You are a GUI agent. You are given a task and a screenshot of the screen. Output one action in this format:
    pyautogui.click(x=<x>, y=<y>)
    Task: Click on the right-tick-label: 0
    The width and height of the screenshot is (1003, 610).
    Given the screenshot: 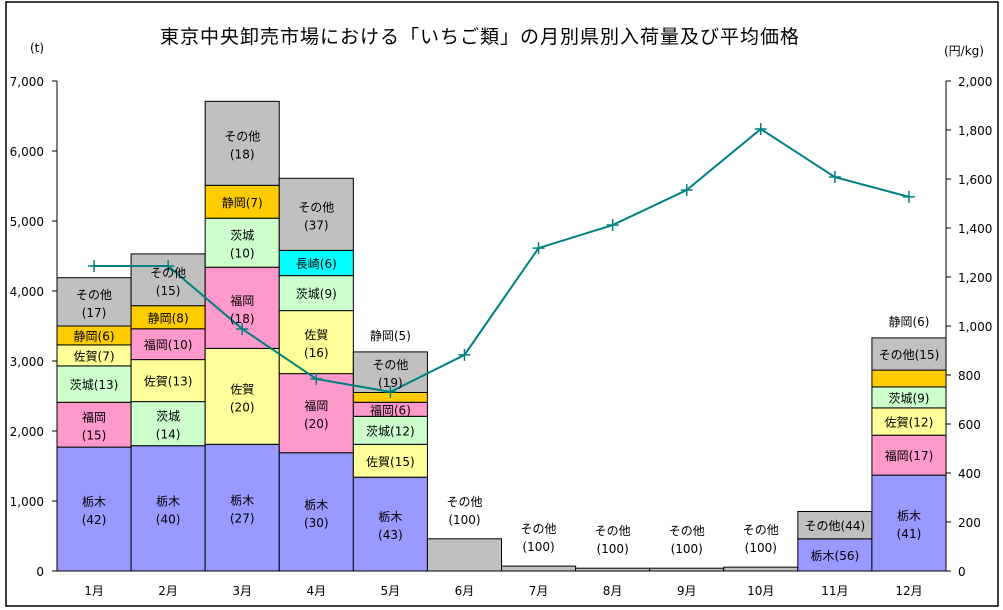 What is the action you would take?
    pyautogui.click(x=962, y=572)
    